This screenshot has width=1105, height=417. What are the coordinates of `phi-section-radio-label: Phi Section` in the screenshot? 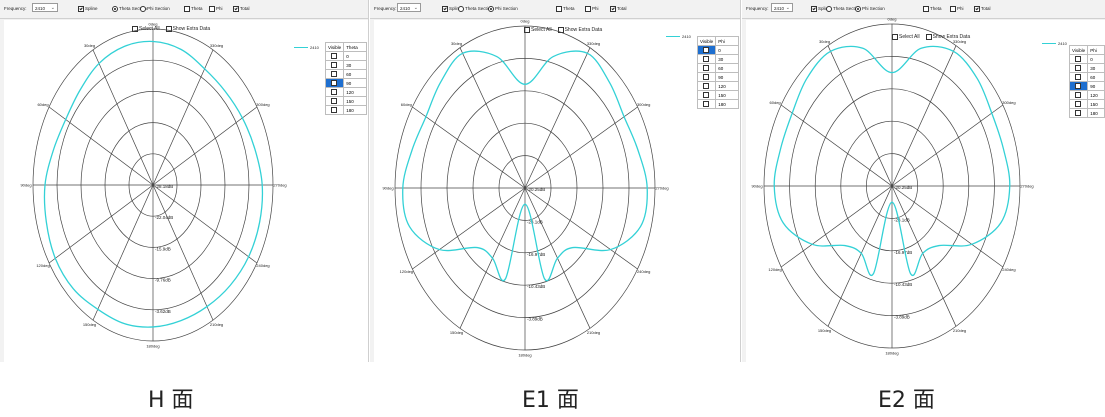 It's located at (506, 9).